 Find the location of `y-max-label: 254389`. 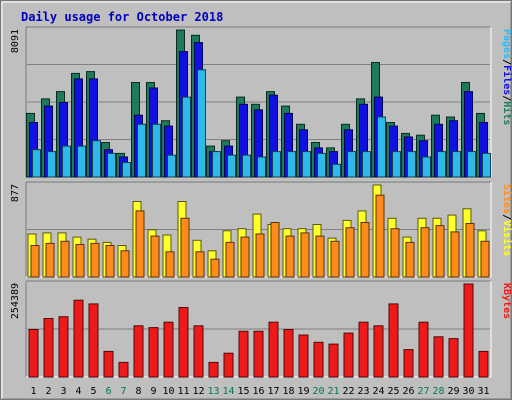

y-max-label: 254389 is located at coordinates (15, 301).